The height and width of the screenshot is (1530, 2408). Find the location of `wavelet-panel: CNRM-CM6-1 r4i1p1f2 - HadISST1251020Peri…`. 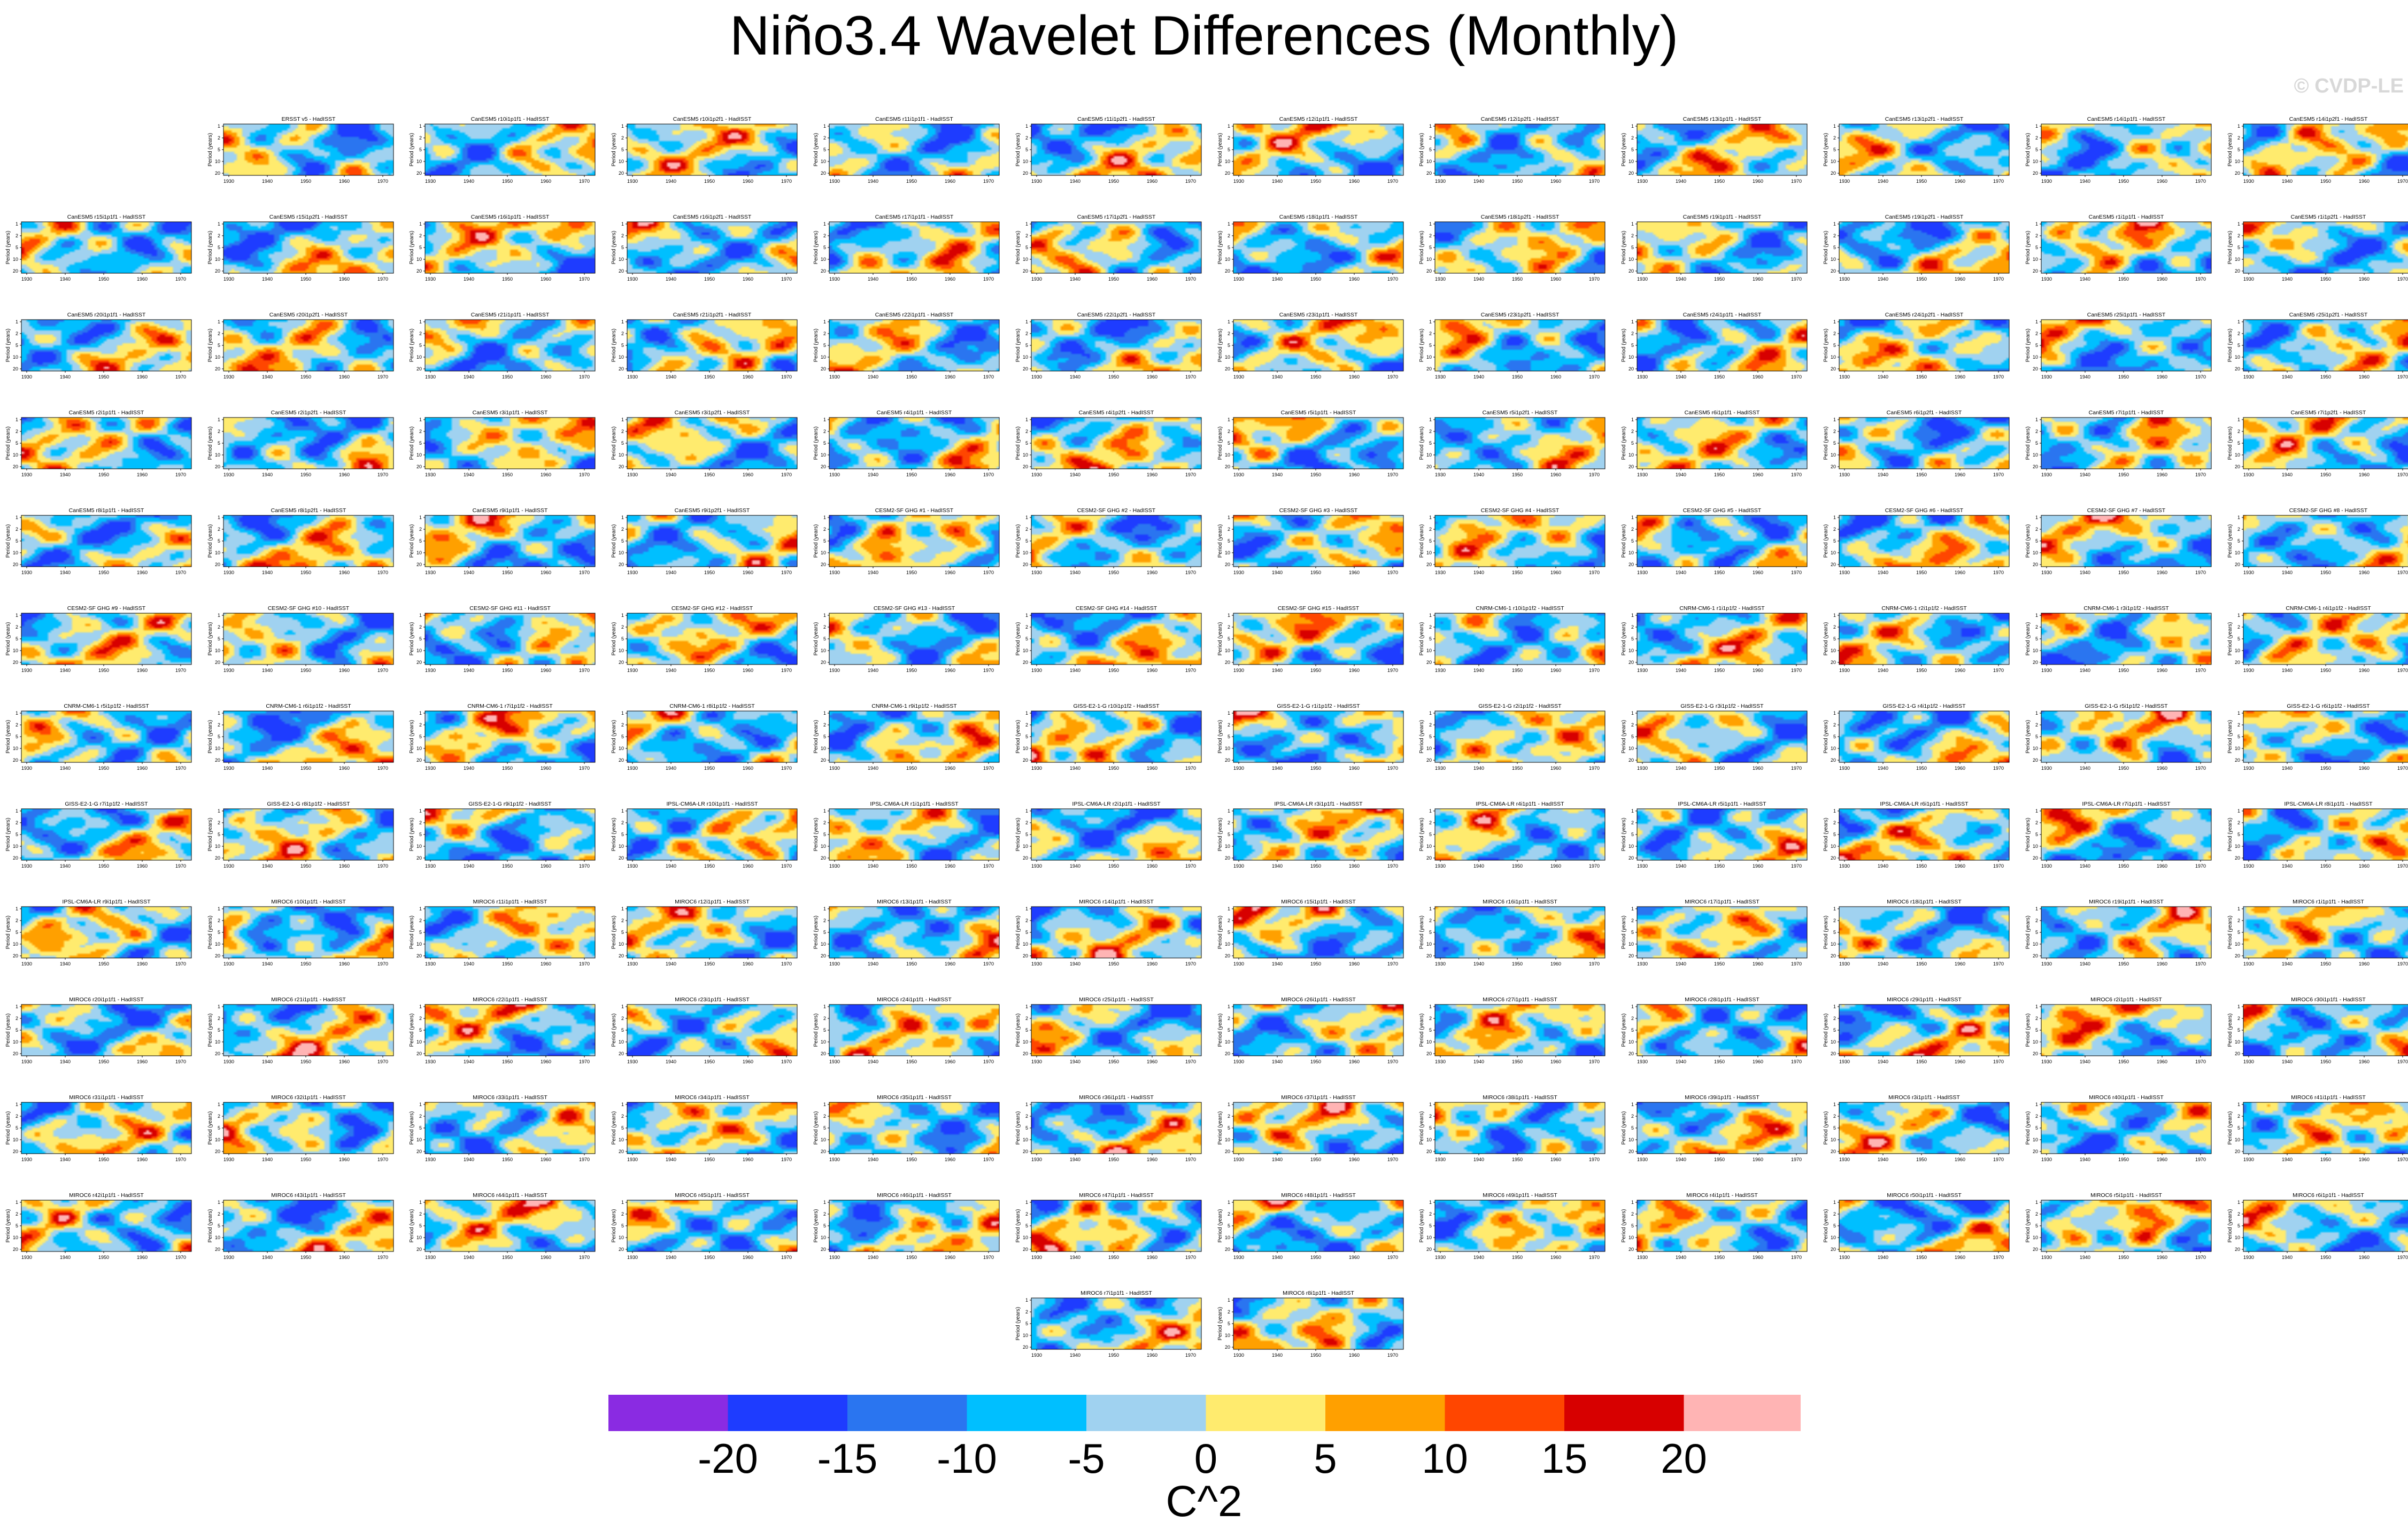

wavelet-panel: CNRM-CM6-1 r4i1p1f2 - HadISST1251020Peri… is located at coordinates (2317, 639).